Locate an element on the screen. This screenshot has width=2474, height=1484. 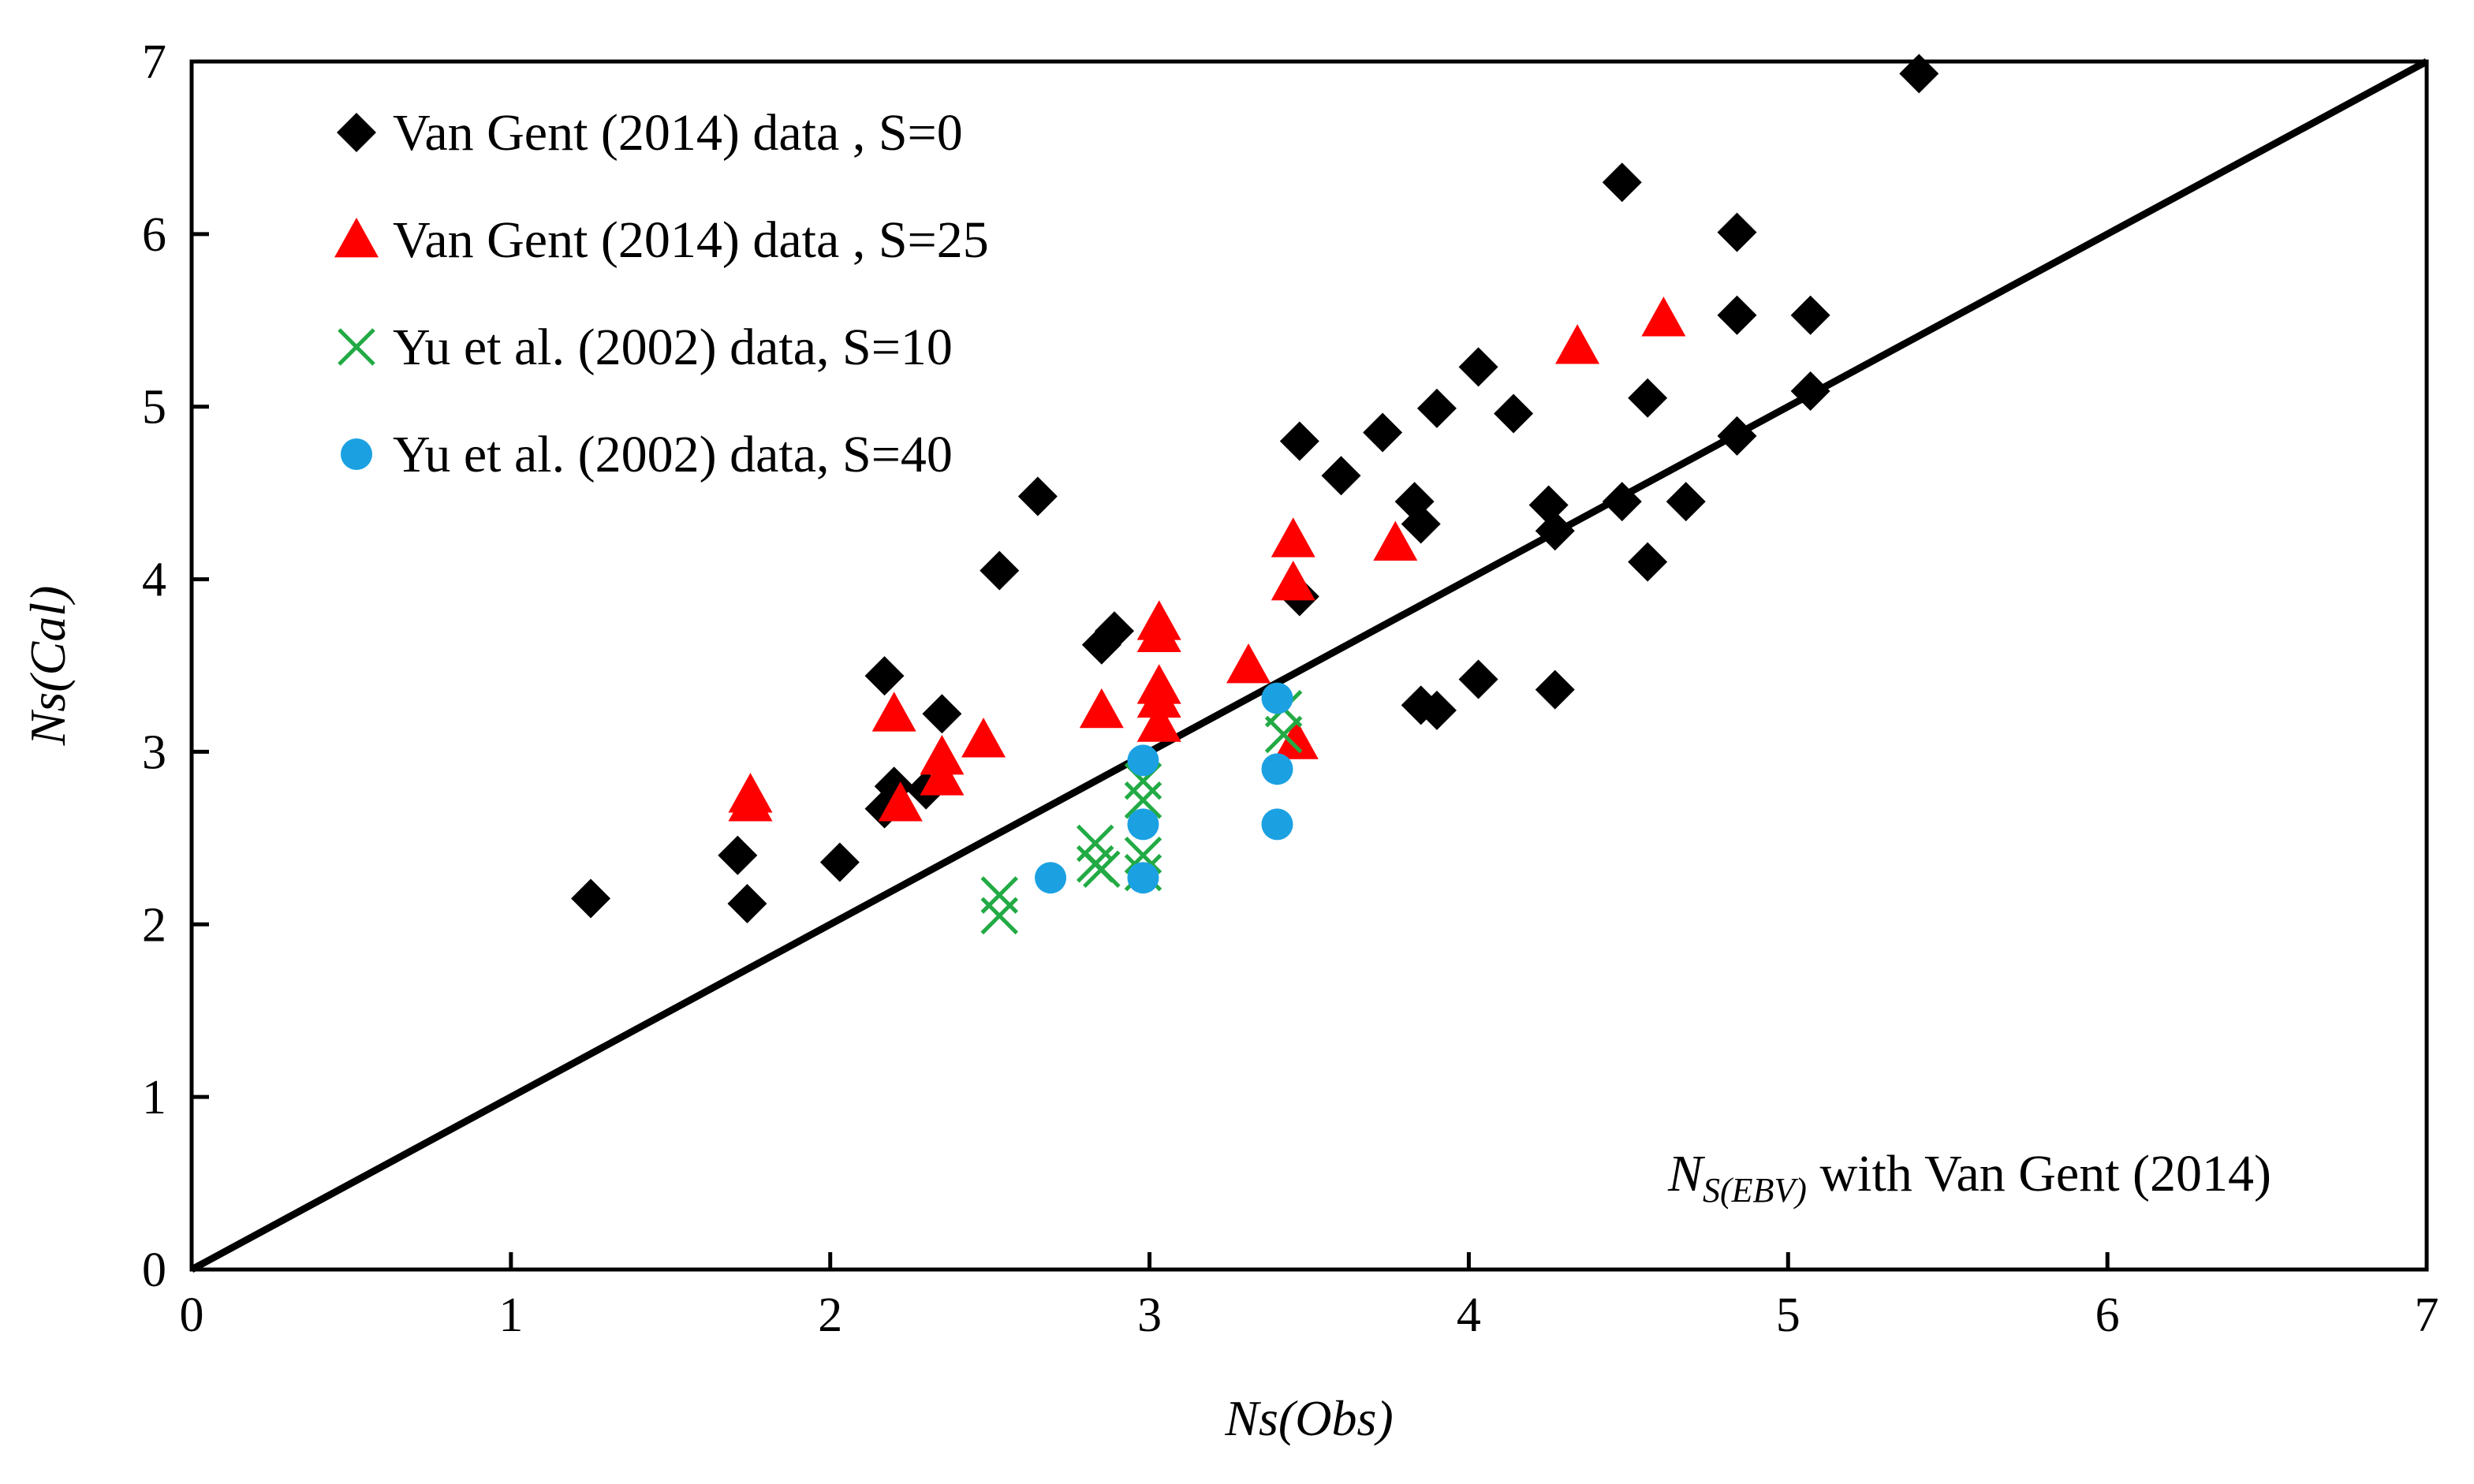
x-tick-label: 7 is located at coordinates (2427, 1315).